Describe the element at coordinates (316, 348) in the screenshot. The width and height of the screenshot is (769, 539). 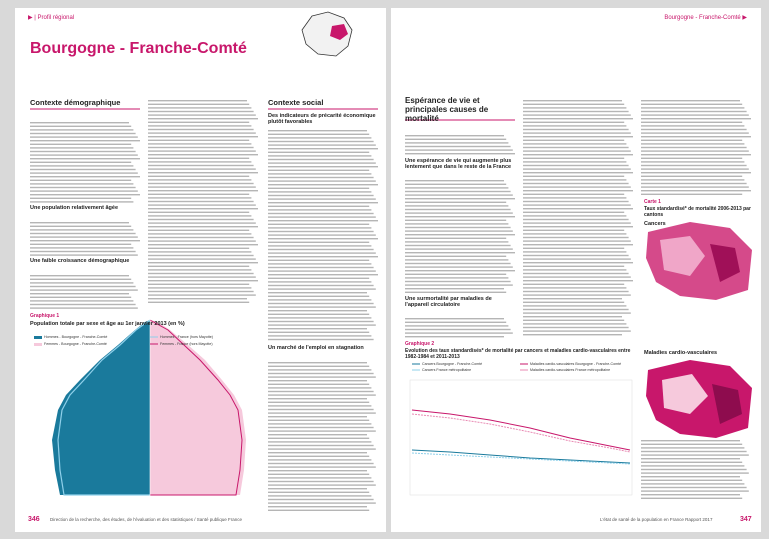
I see `subheading: Un marché de l'emploi en stagnation` at that location.